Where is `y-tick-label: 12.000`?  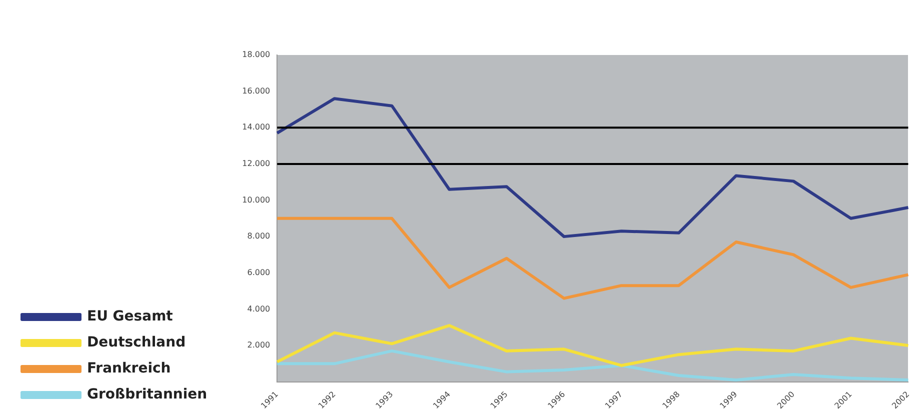
y-tick-label: 12.000 is located at coordinates (256, 163).